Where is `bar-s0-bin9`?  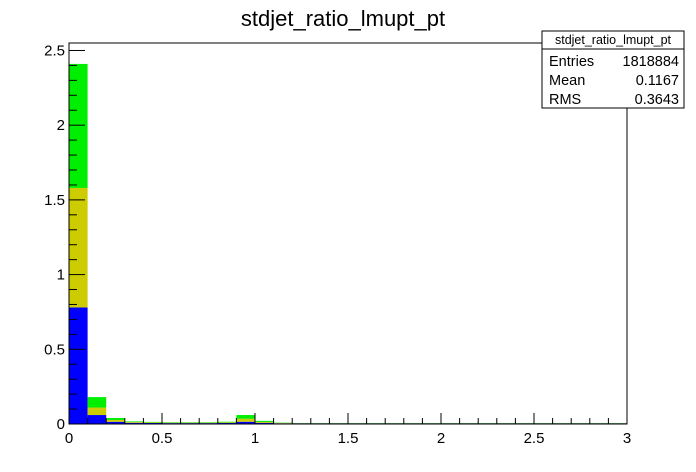 bar-s0-bin9 is located at coordinates (245, 422).